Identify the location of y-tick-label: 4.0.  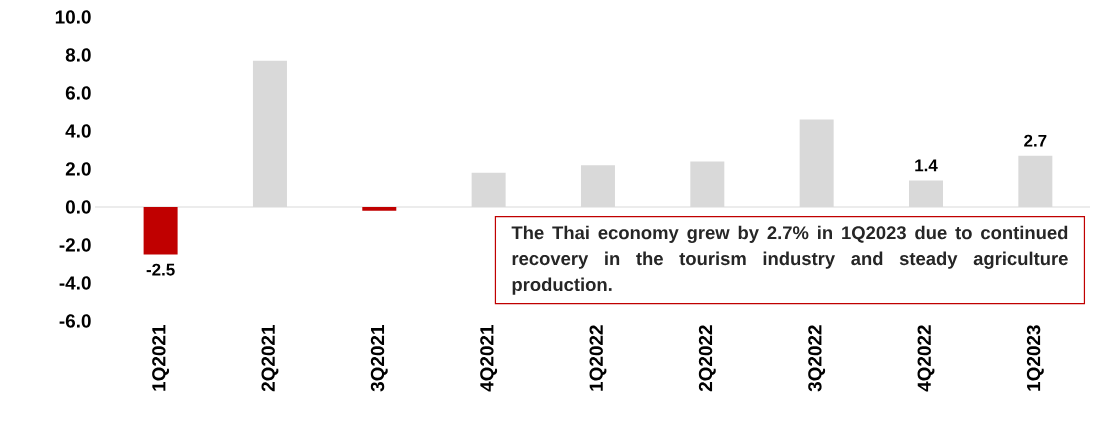
(78, 131).